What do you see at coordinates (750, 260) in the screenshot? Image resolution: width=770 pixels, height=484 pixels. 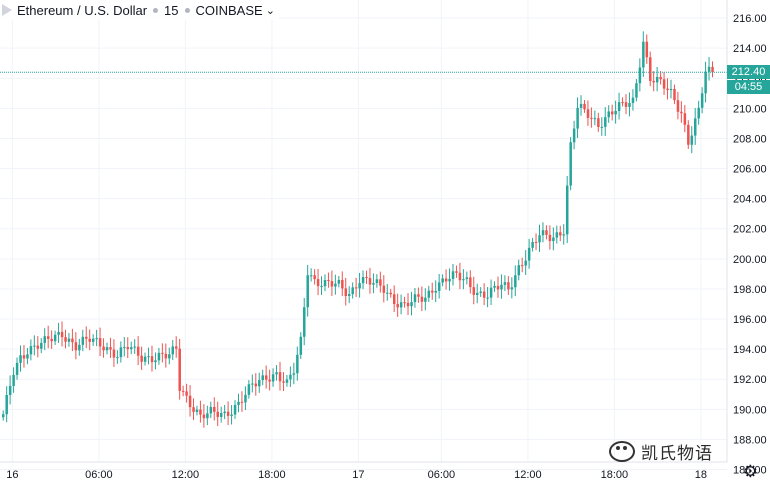 I see `price-tick-label: 200.00` at bounding box center [750, 260].